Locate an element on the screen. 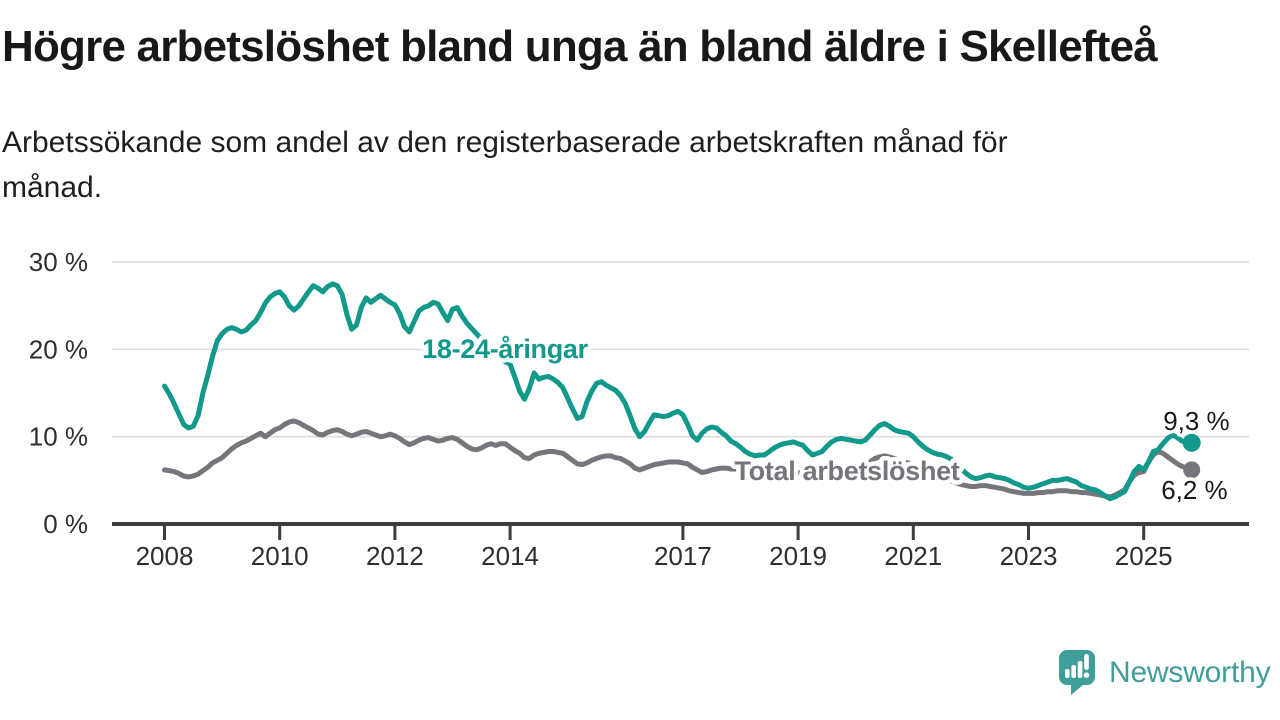 Image resolution: width=1280 pixels, height=720 pixels. end-value-label-18-24: 9,3 % is located at coordinates (1196, 421).